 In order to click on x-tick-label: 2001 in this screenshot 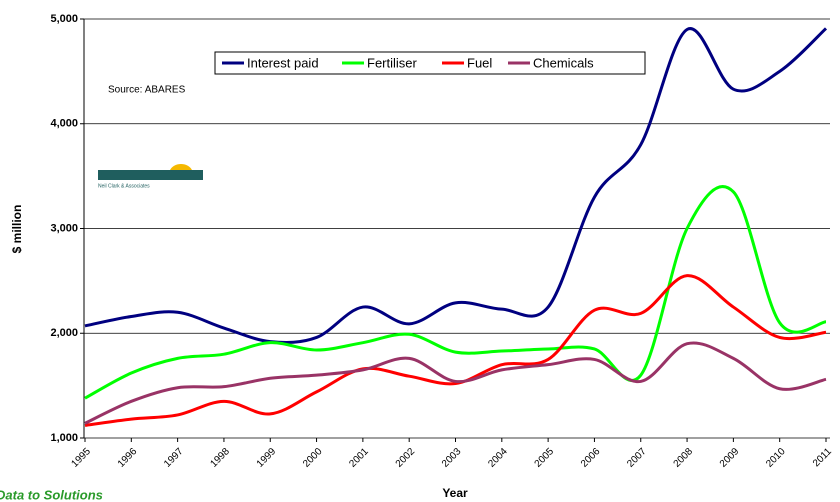, I will do `click(359, 458)`.